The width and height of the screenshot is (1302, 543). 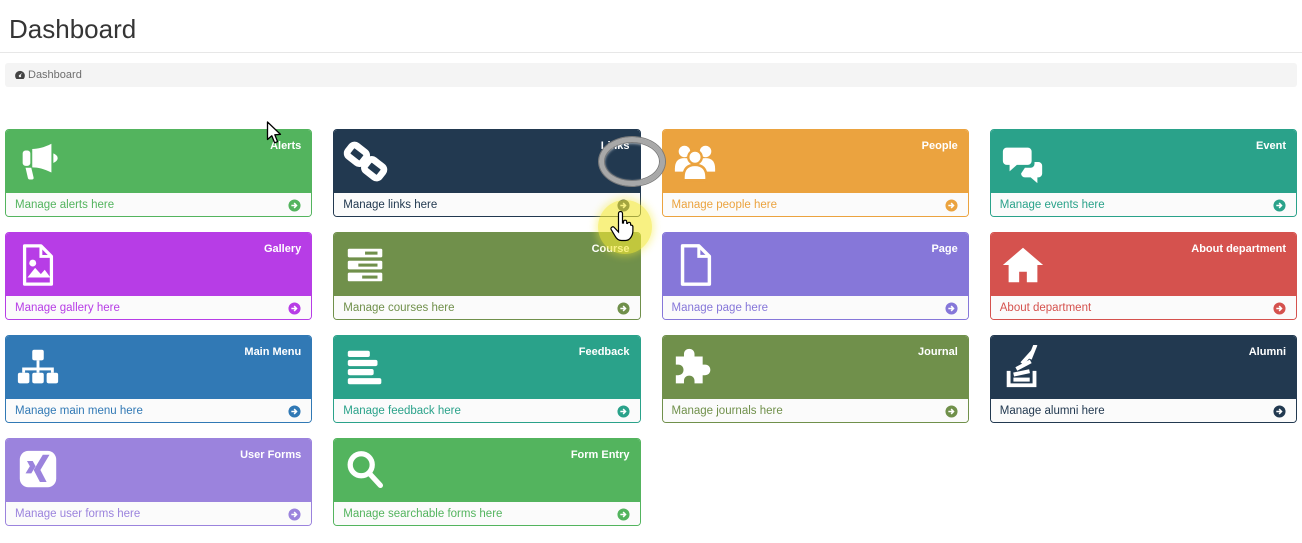 I want to click on dashboard-icon, so click(x=20, y=75).